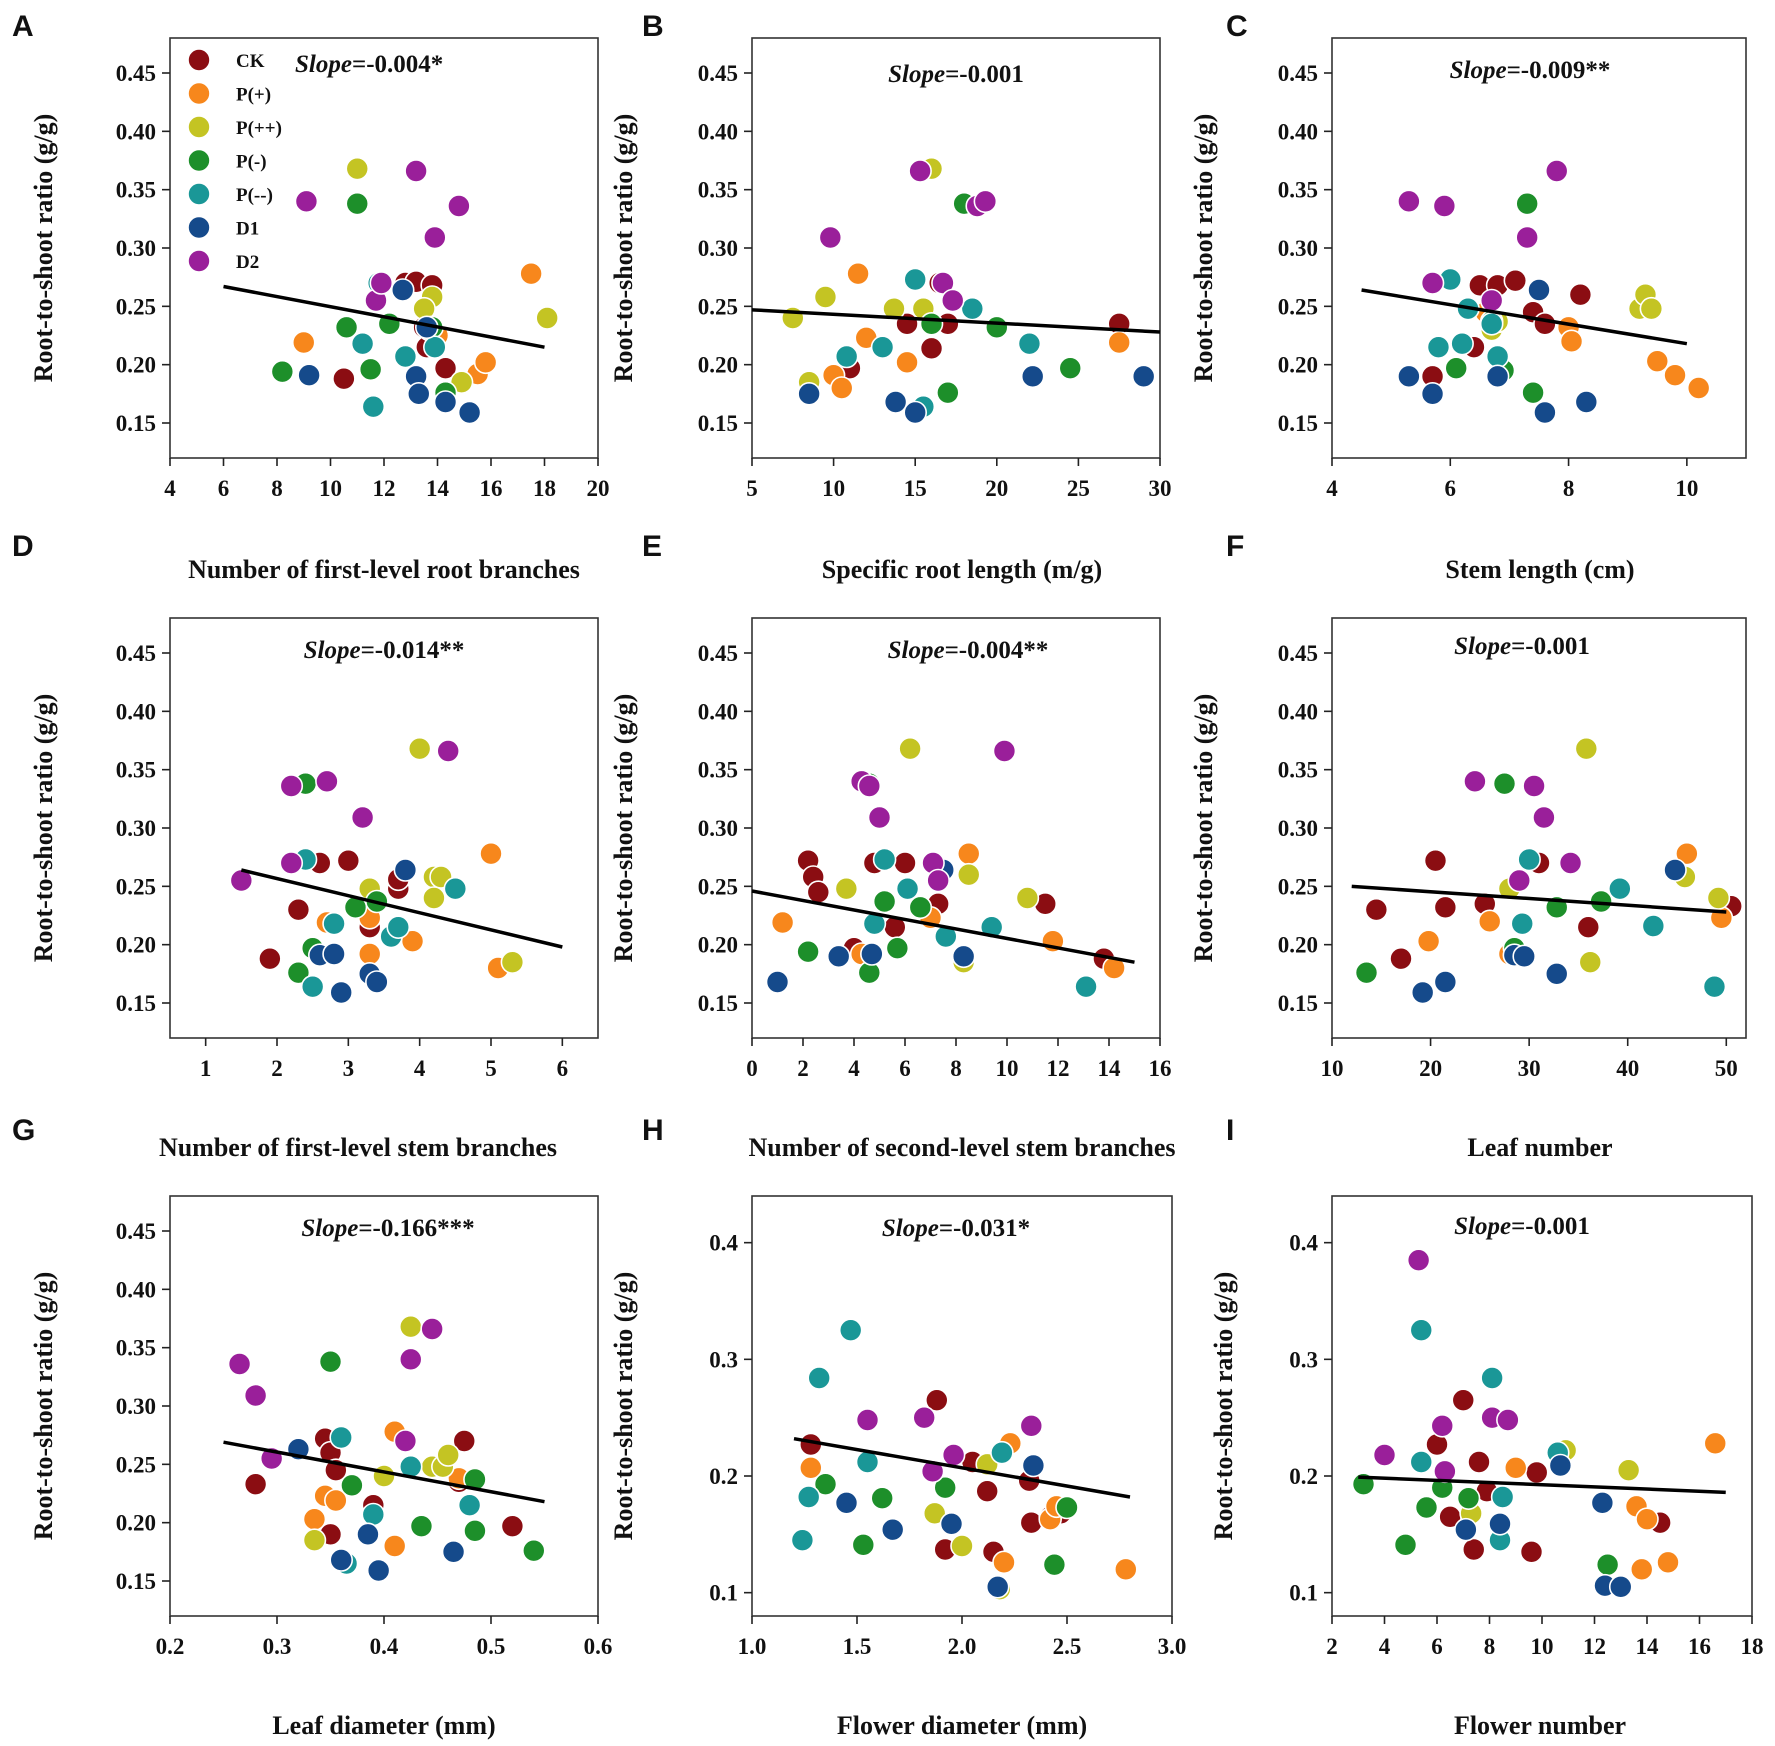 The width and height of the screenshot is (1775, 1746). Describe the element at coordinates (1539, 1147) in the screenshot. I see `x-axis-title-f: Leaf number` at that location.